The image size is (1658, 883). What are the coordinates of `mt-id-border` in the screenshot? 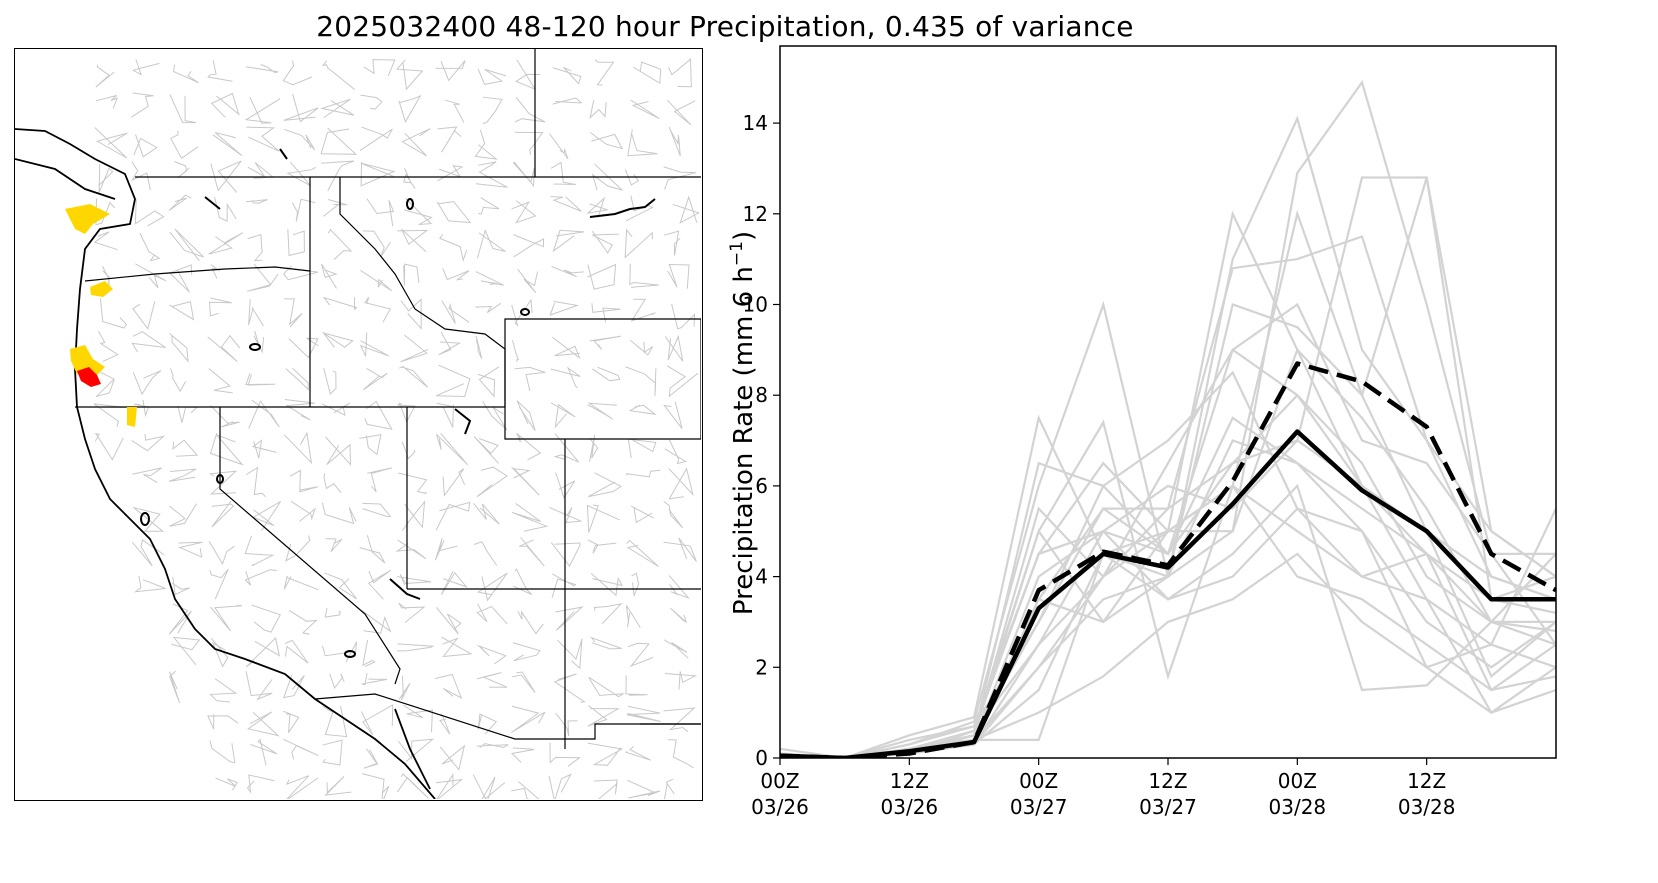 It's located at (422, 292).